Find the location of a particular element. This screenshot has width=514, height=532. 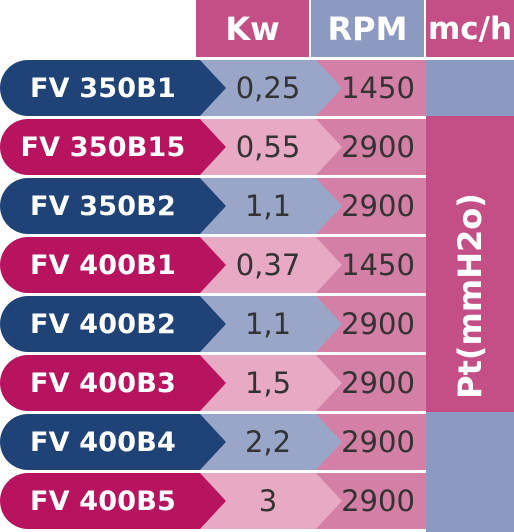

table-row: FV 350B1 0,25 1450 is located at coordinates (213, 88).